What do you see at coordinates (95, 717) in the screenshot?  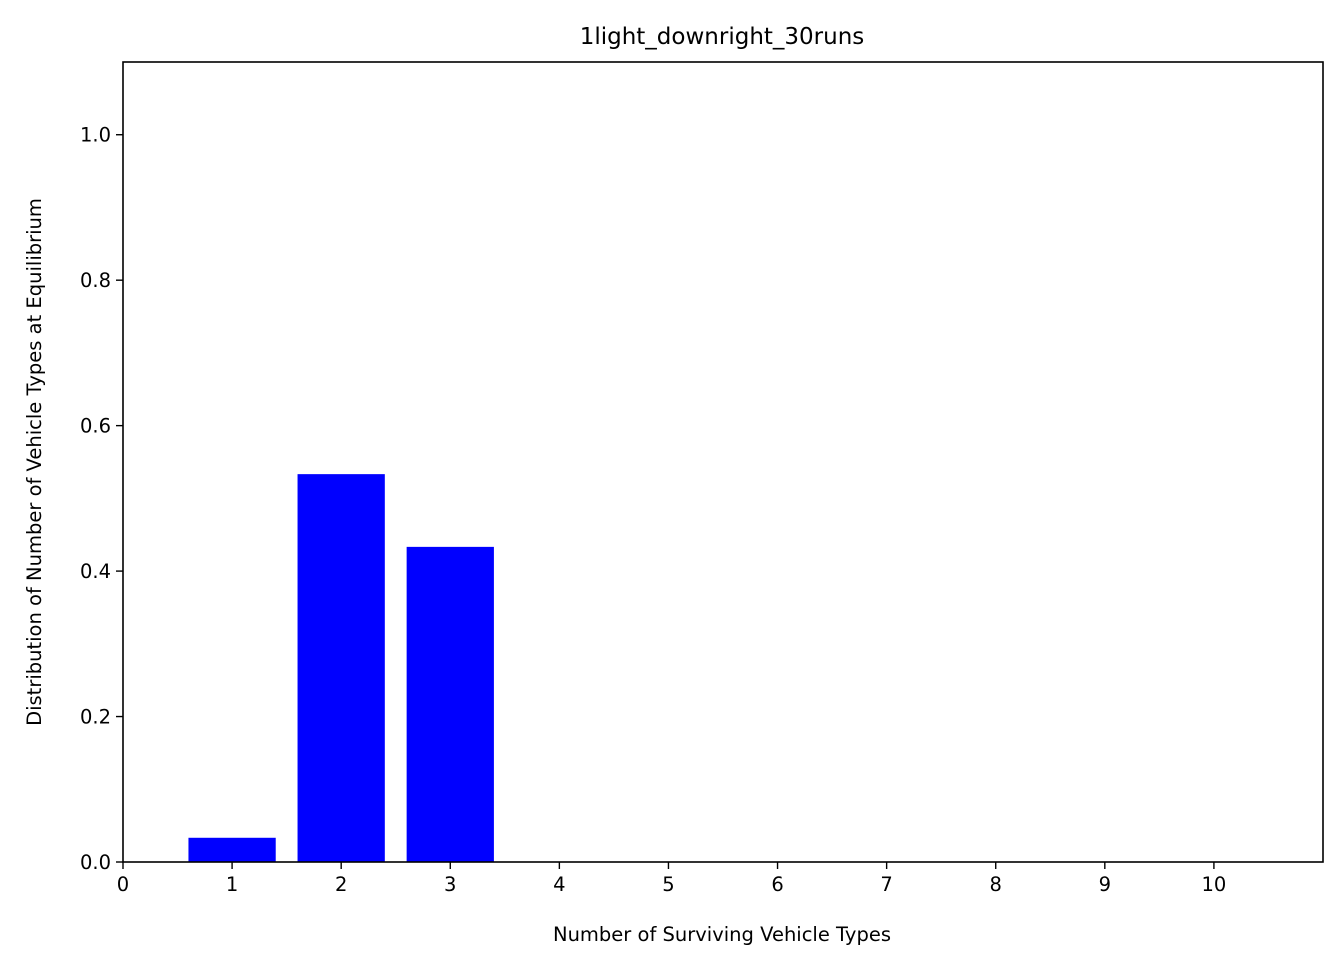 I see `y-tick-label: 0.2` at bounding box center [95, 717].